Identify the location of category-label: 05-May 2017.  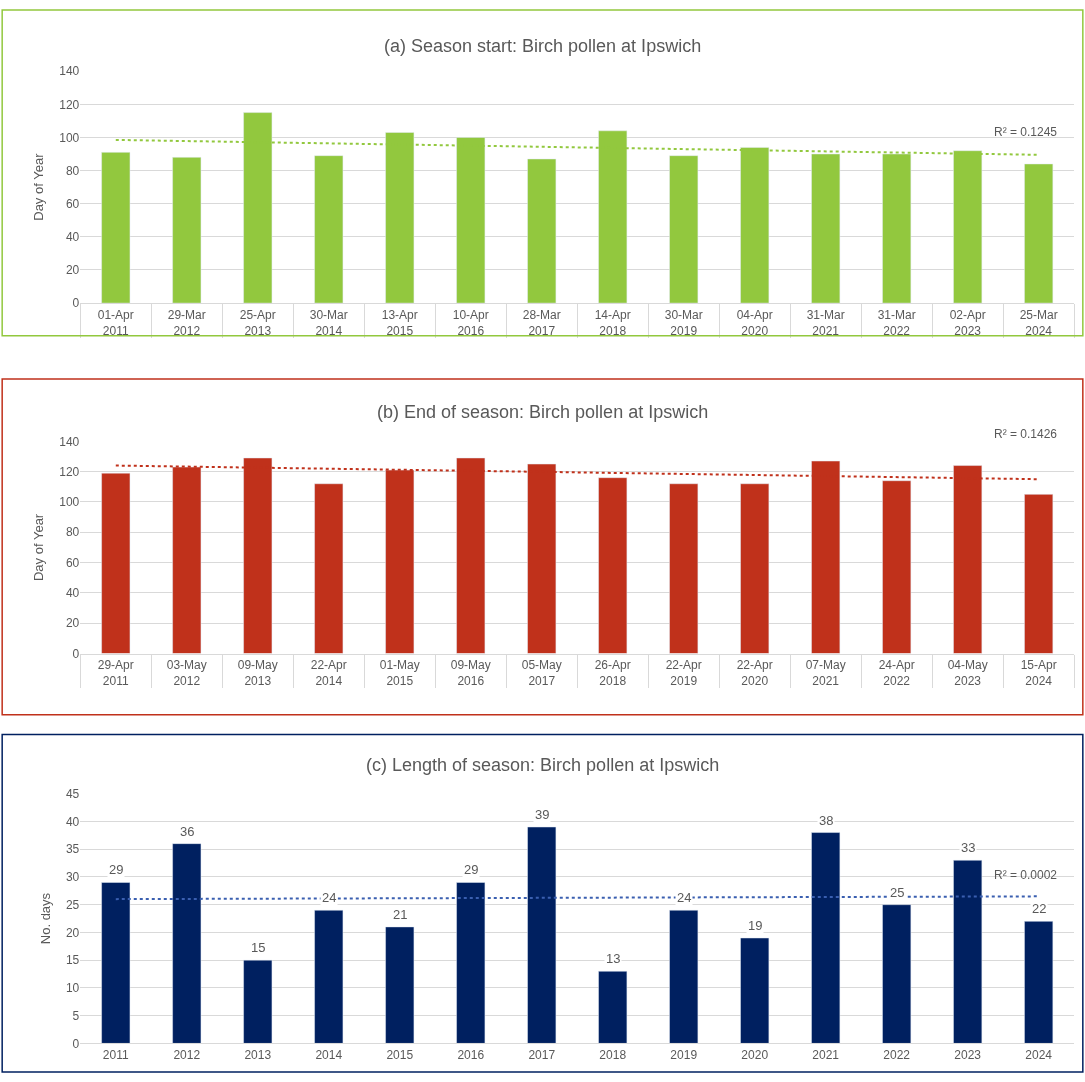
(541, 672).